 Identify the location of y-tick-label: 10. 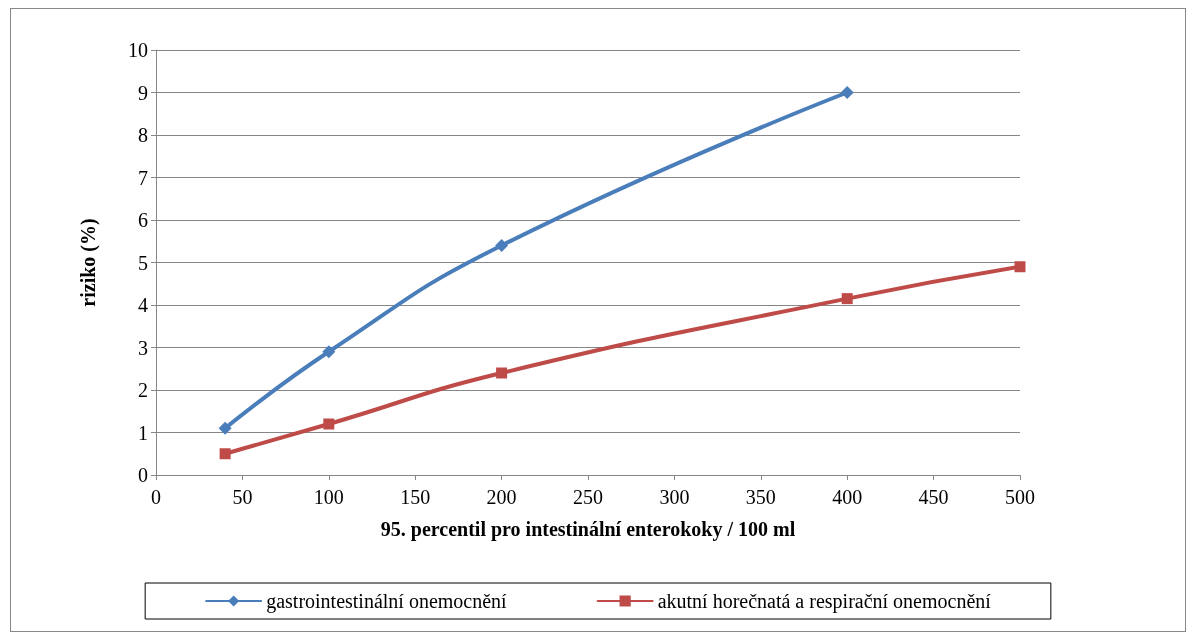
(138, 50).